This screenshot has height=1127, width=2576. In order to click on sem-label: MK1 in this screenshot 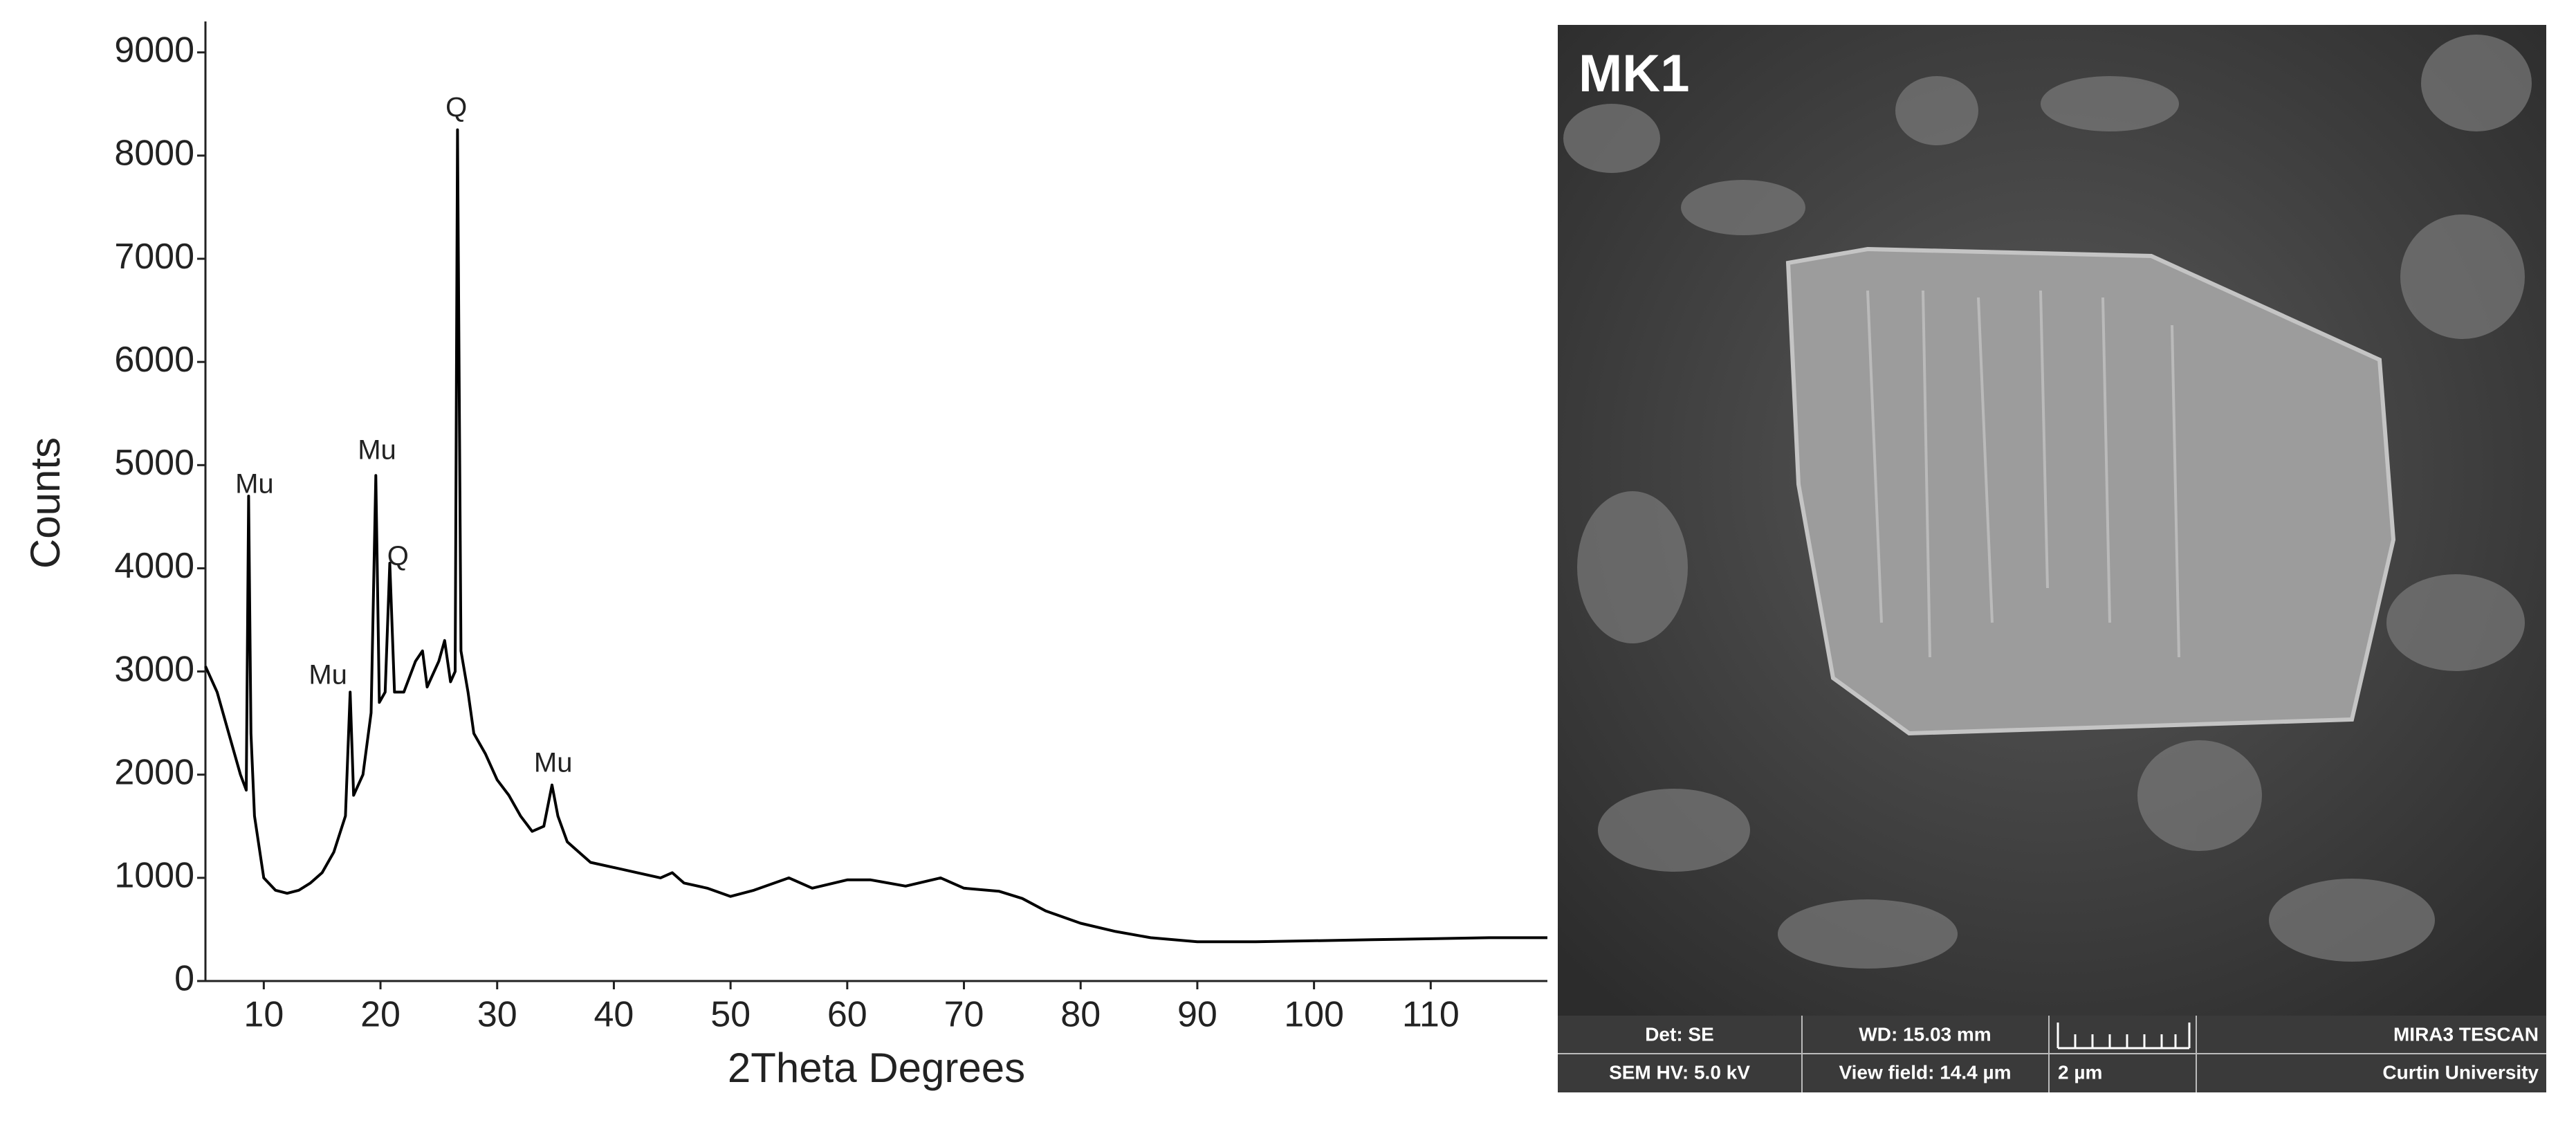, I will do `click(1634, 73)`.